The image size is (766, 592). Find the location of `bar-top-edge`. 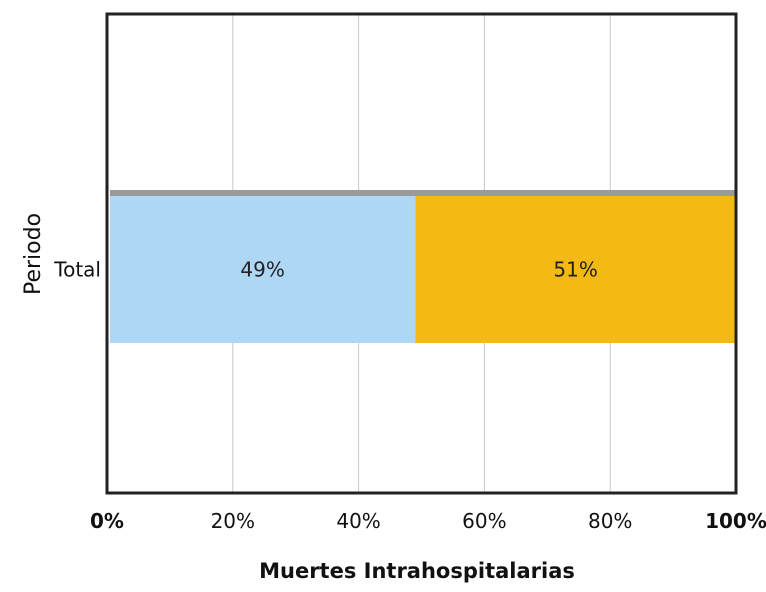

bar-top-edge is located at coordinates (423, 193).